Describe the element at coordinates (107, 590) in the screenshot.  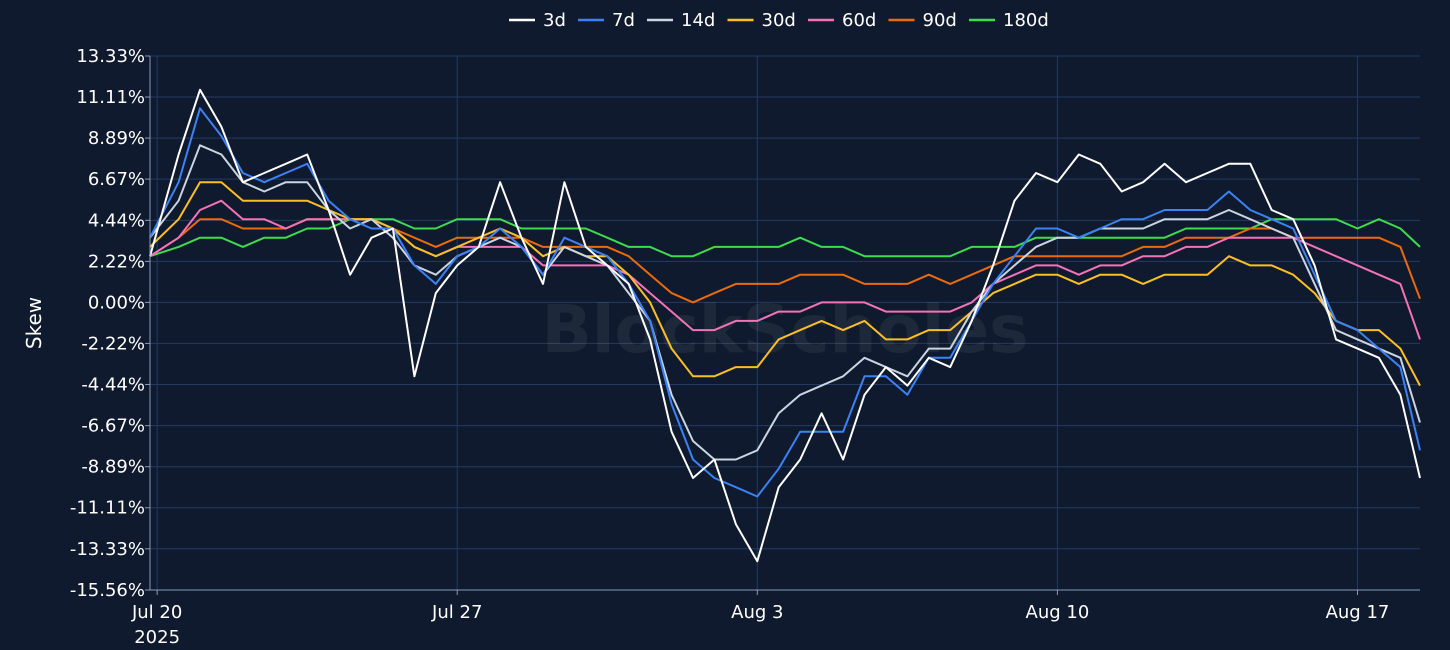
I see `y-tick-label: -15.56%` at that location.